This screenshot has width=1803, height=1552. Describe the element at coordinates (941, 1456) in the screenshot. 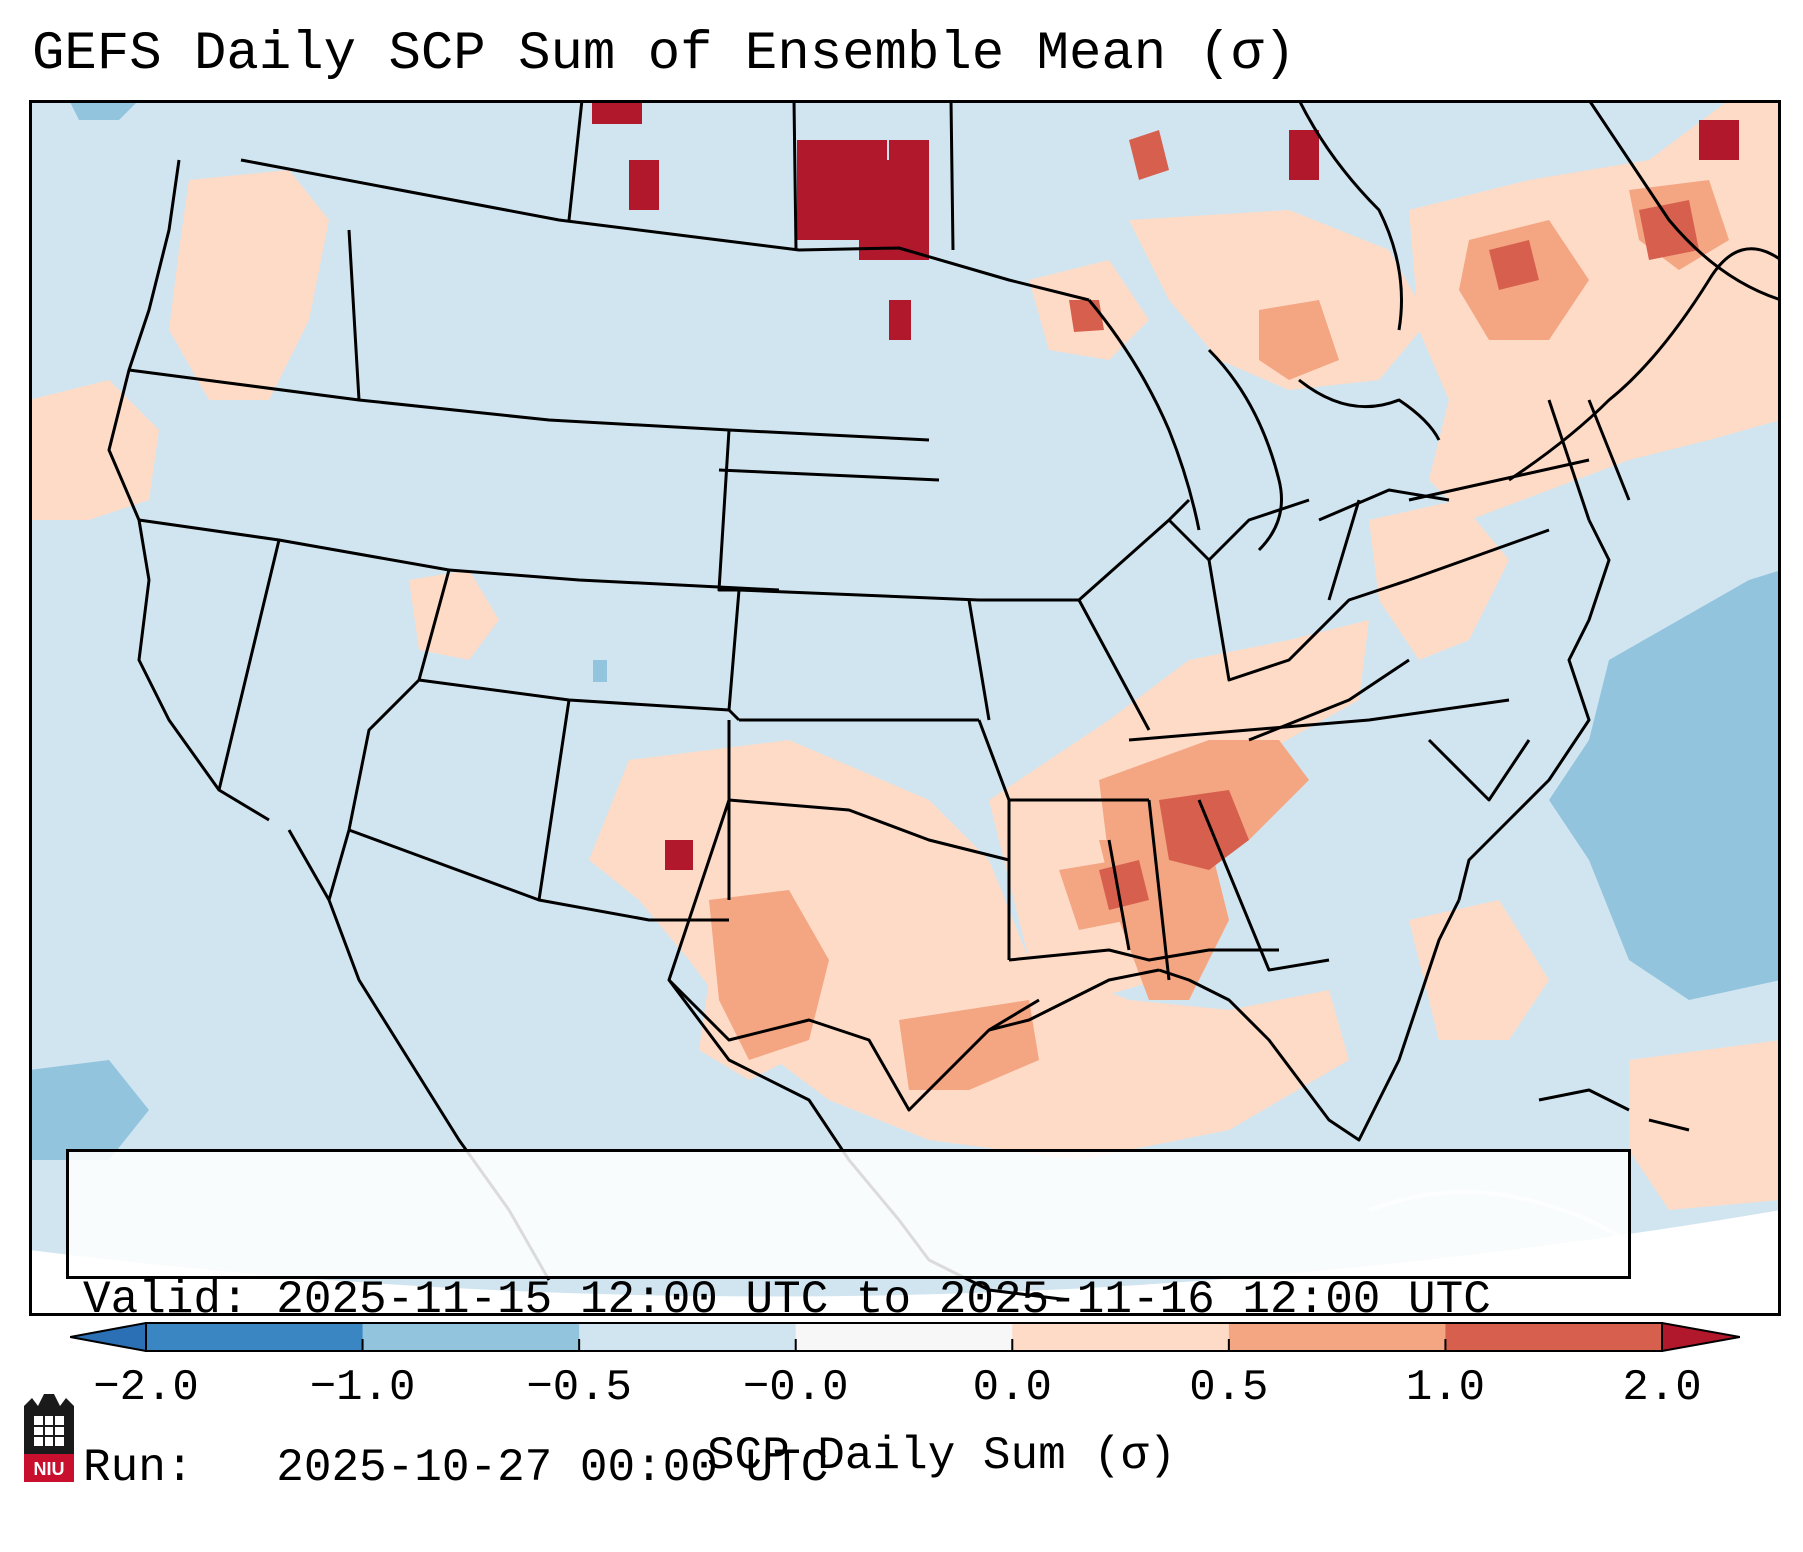

I see `colorbar-label: SCP Daily Sum (σ)` at that location.